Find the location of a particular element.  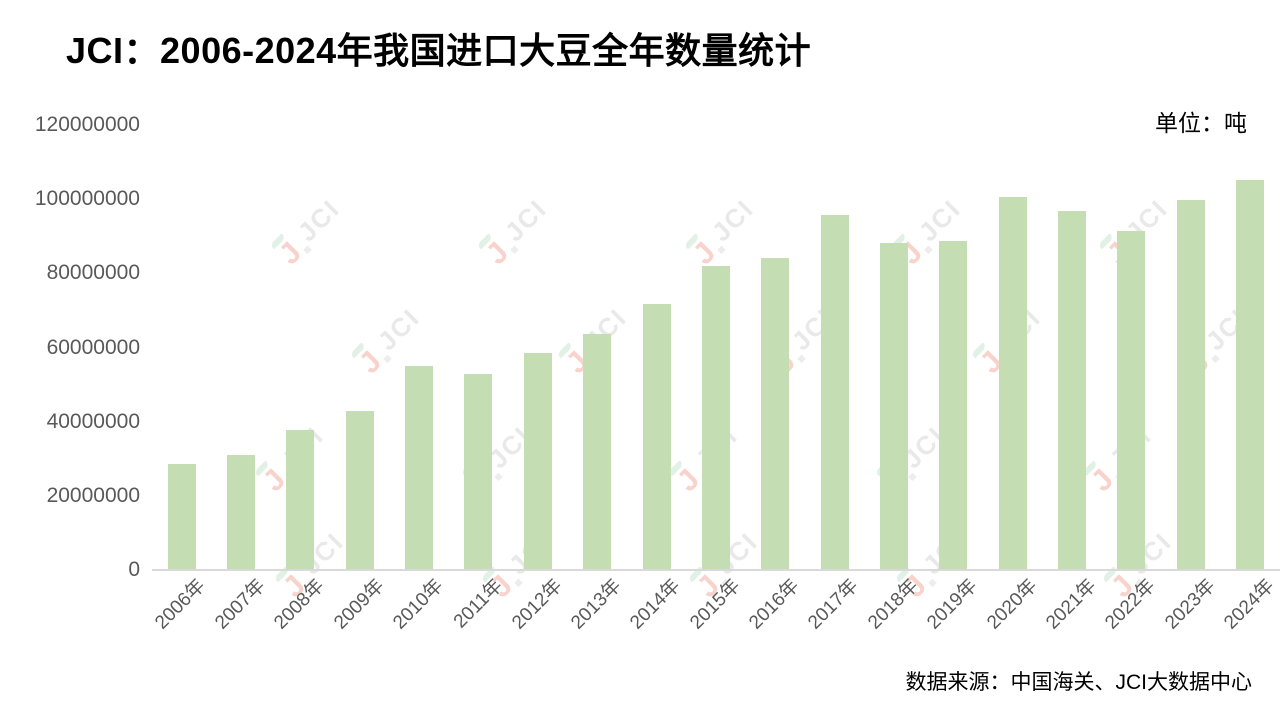

y-axis-tick-label: 120000000 is located at coordinates (87, 124).